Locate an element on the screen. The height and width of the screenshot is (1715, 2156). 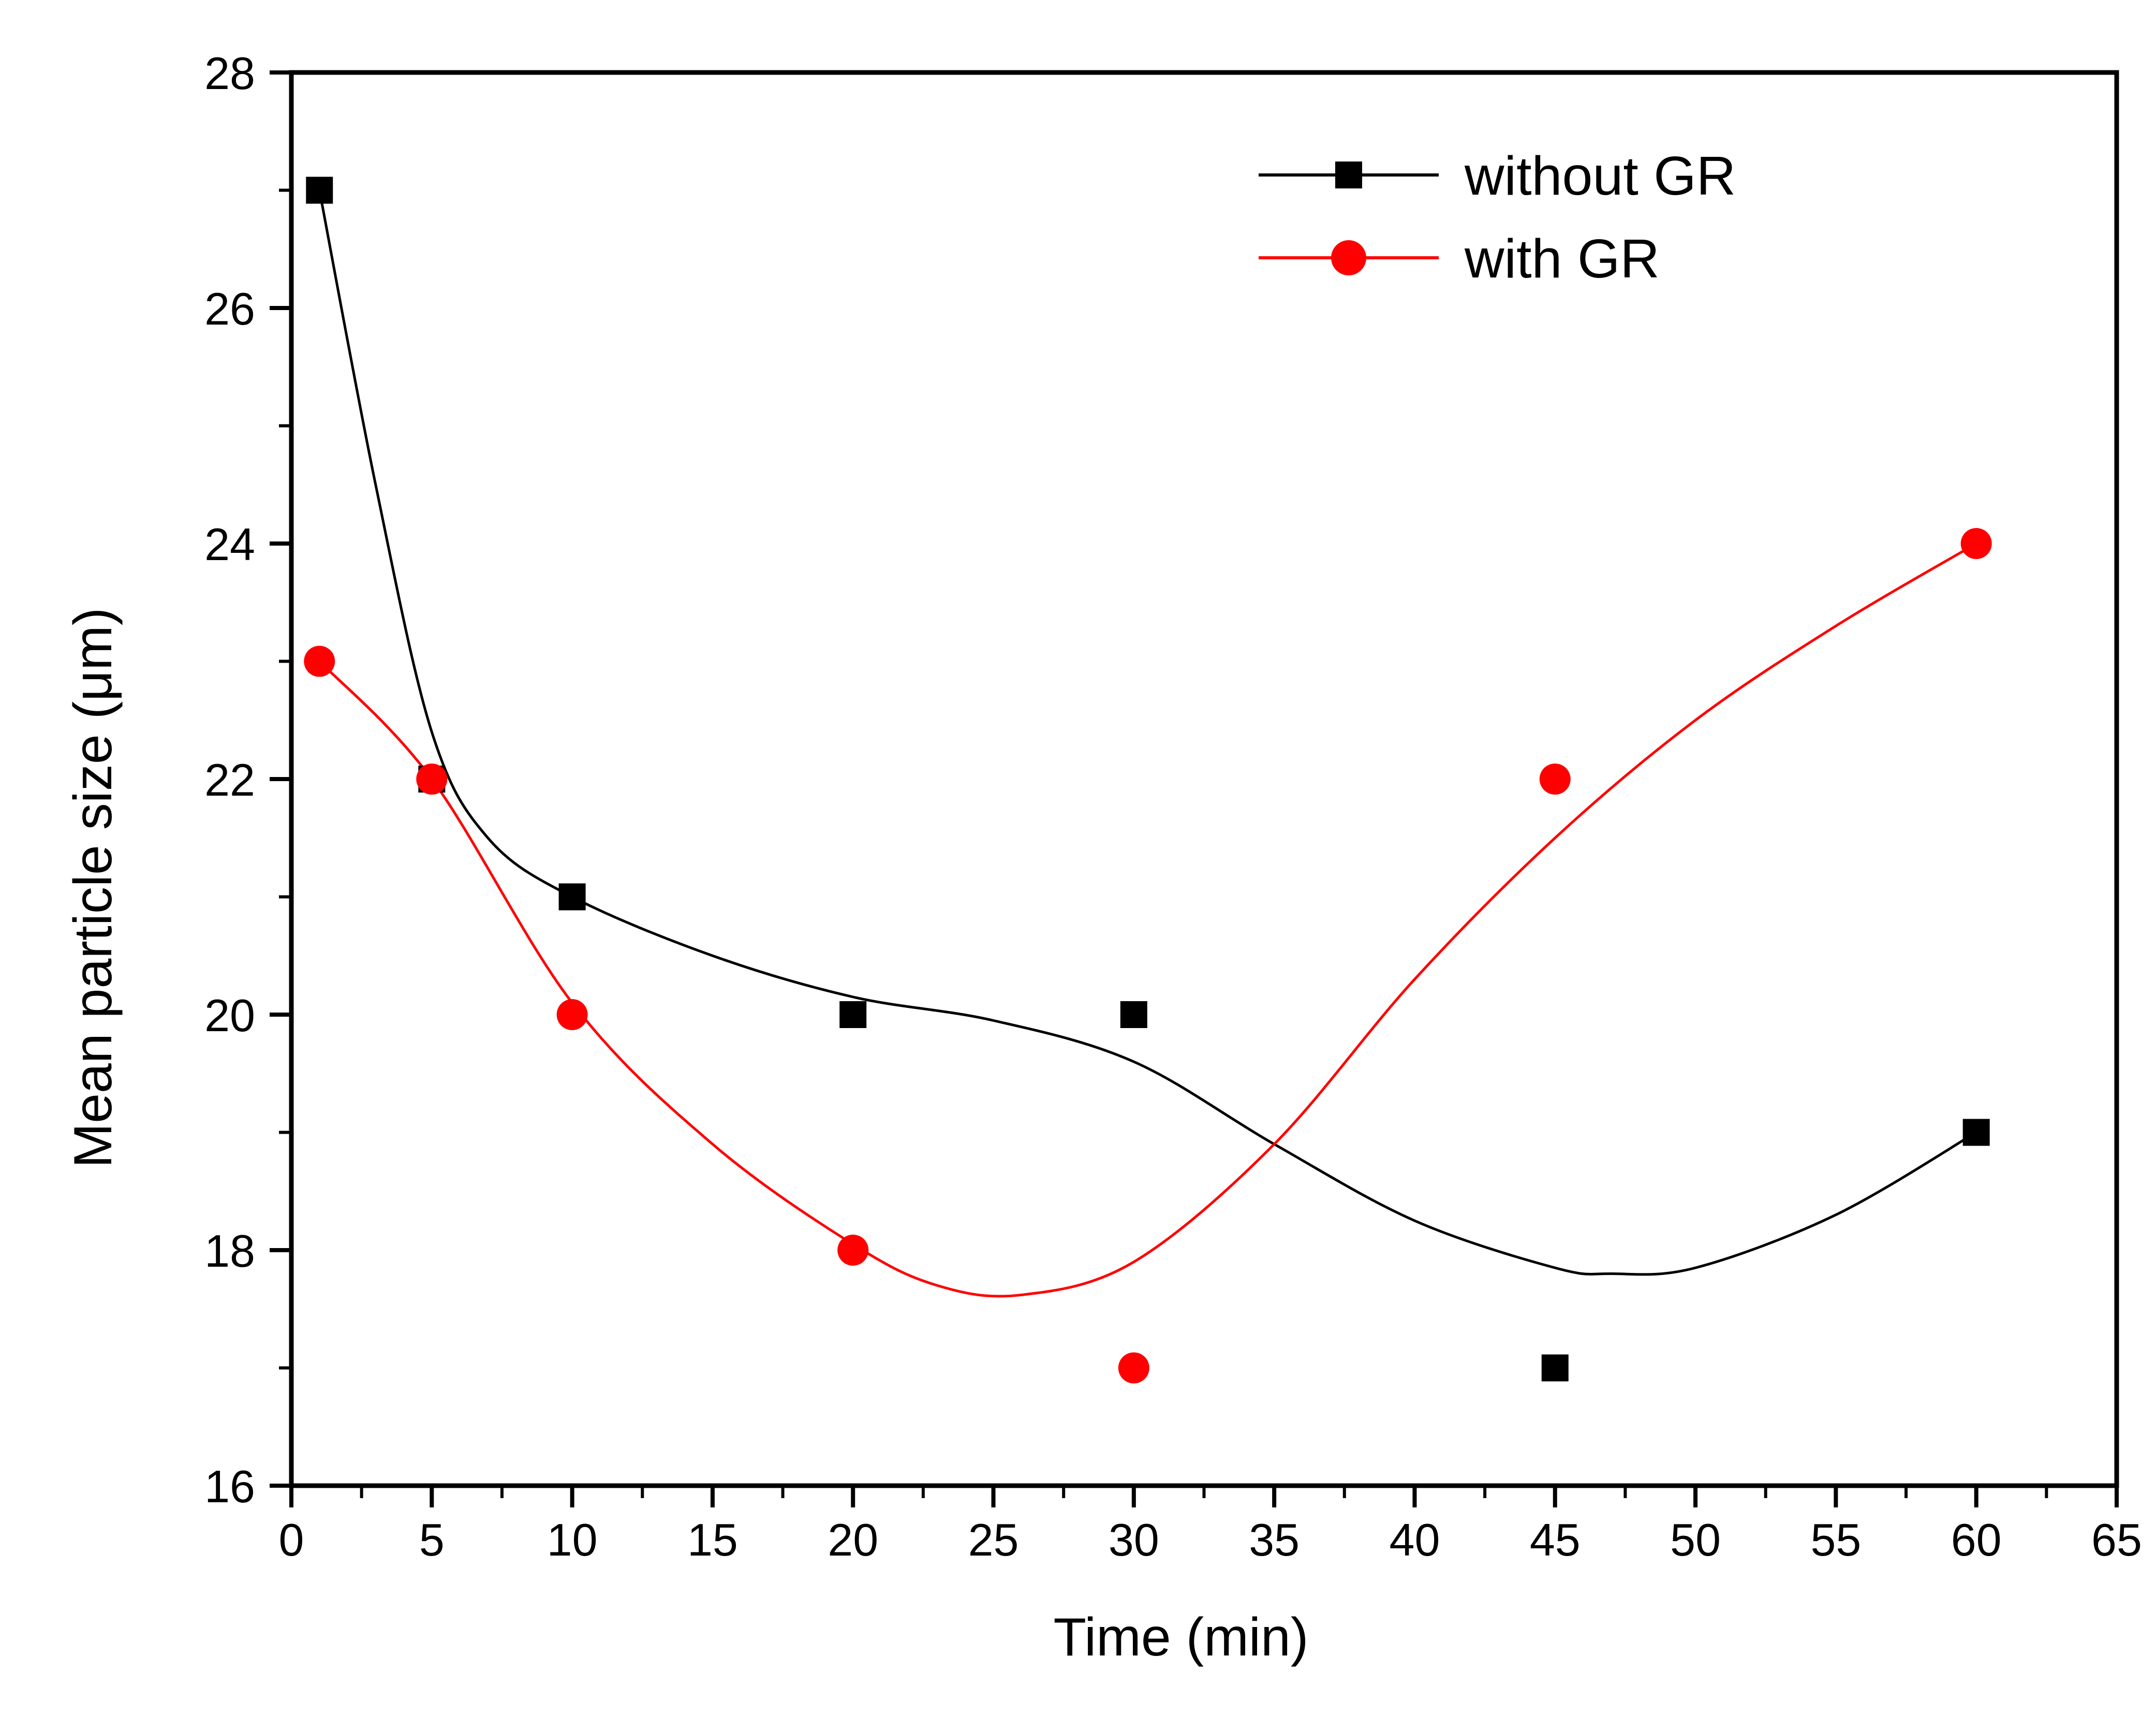
y-tick-label: 20 is located at coordinates (229, 1015).